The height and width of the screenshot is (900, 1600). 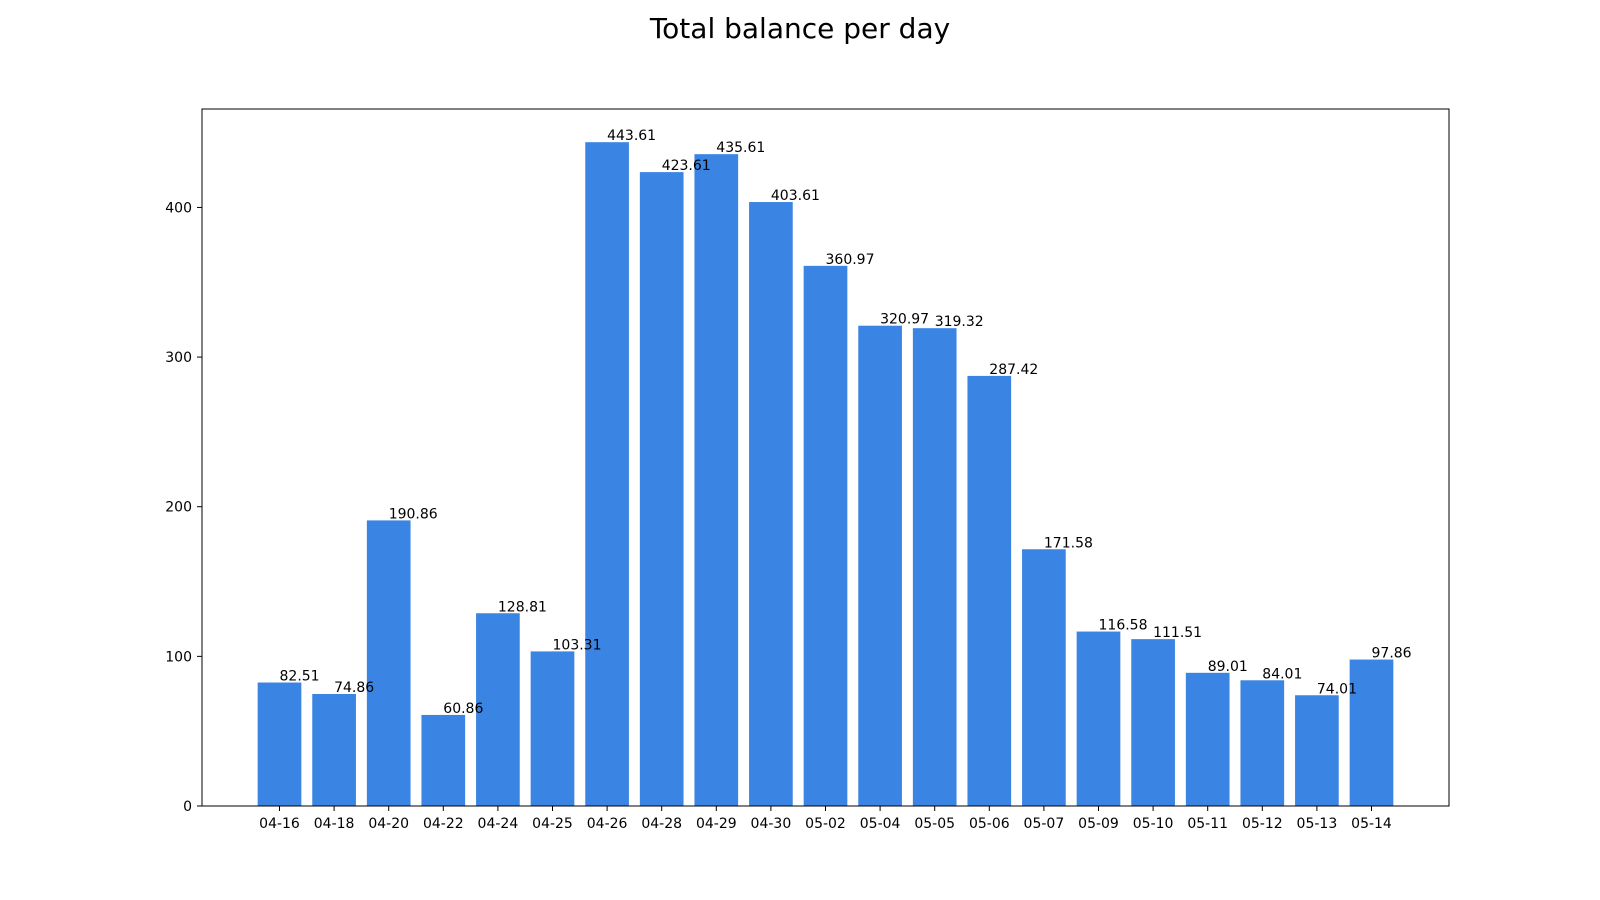 I want to click on data-label-04-30: 403.61, so click(x=795, y=196).